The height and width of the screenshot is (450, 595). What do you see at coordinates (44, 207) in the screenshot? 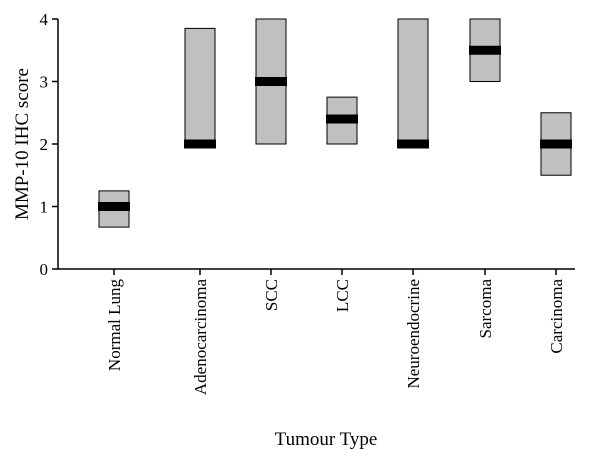
I see `y-tick-label: 1` at bounding box center [44, 207].